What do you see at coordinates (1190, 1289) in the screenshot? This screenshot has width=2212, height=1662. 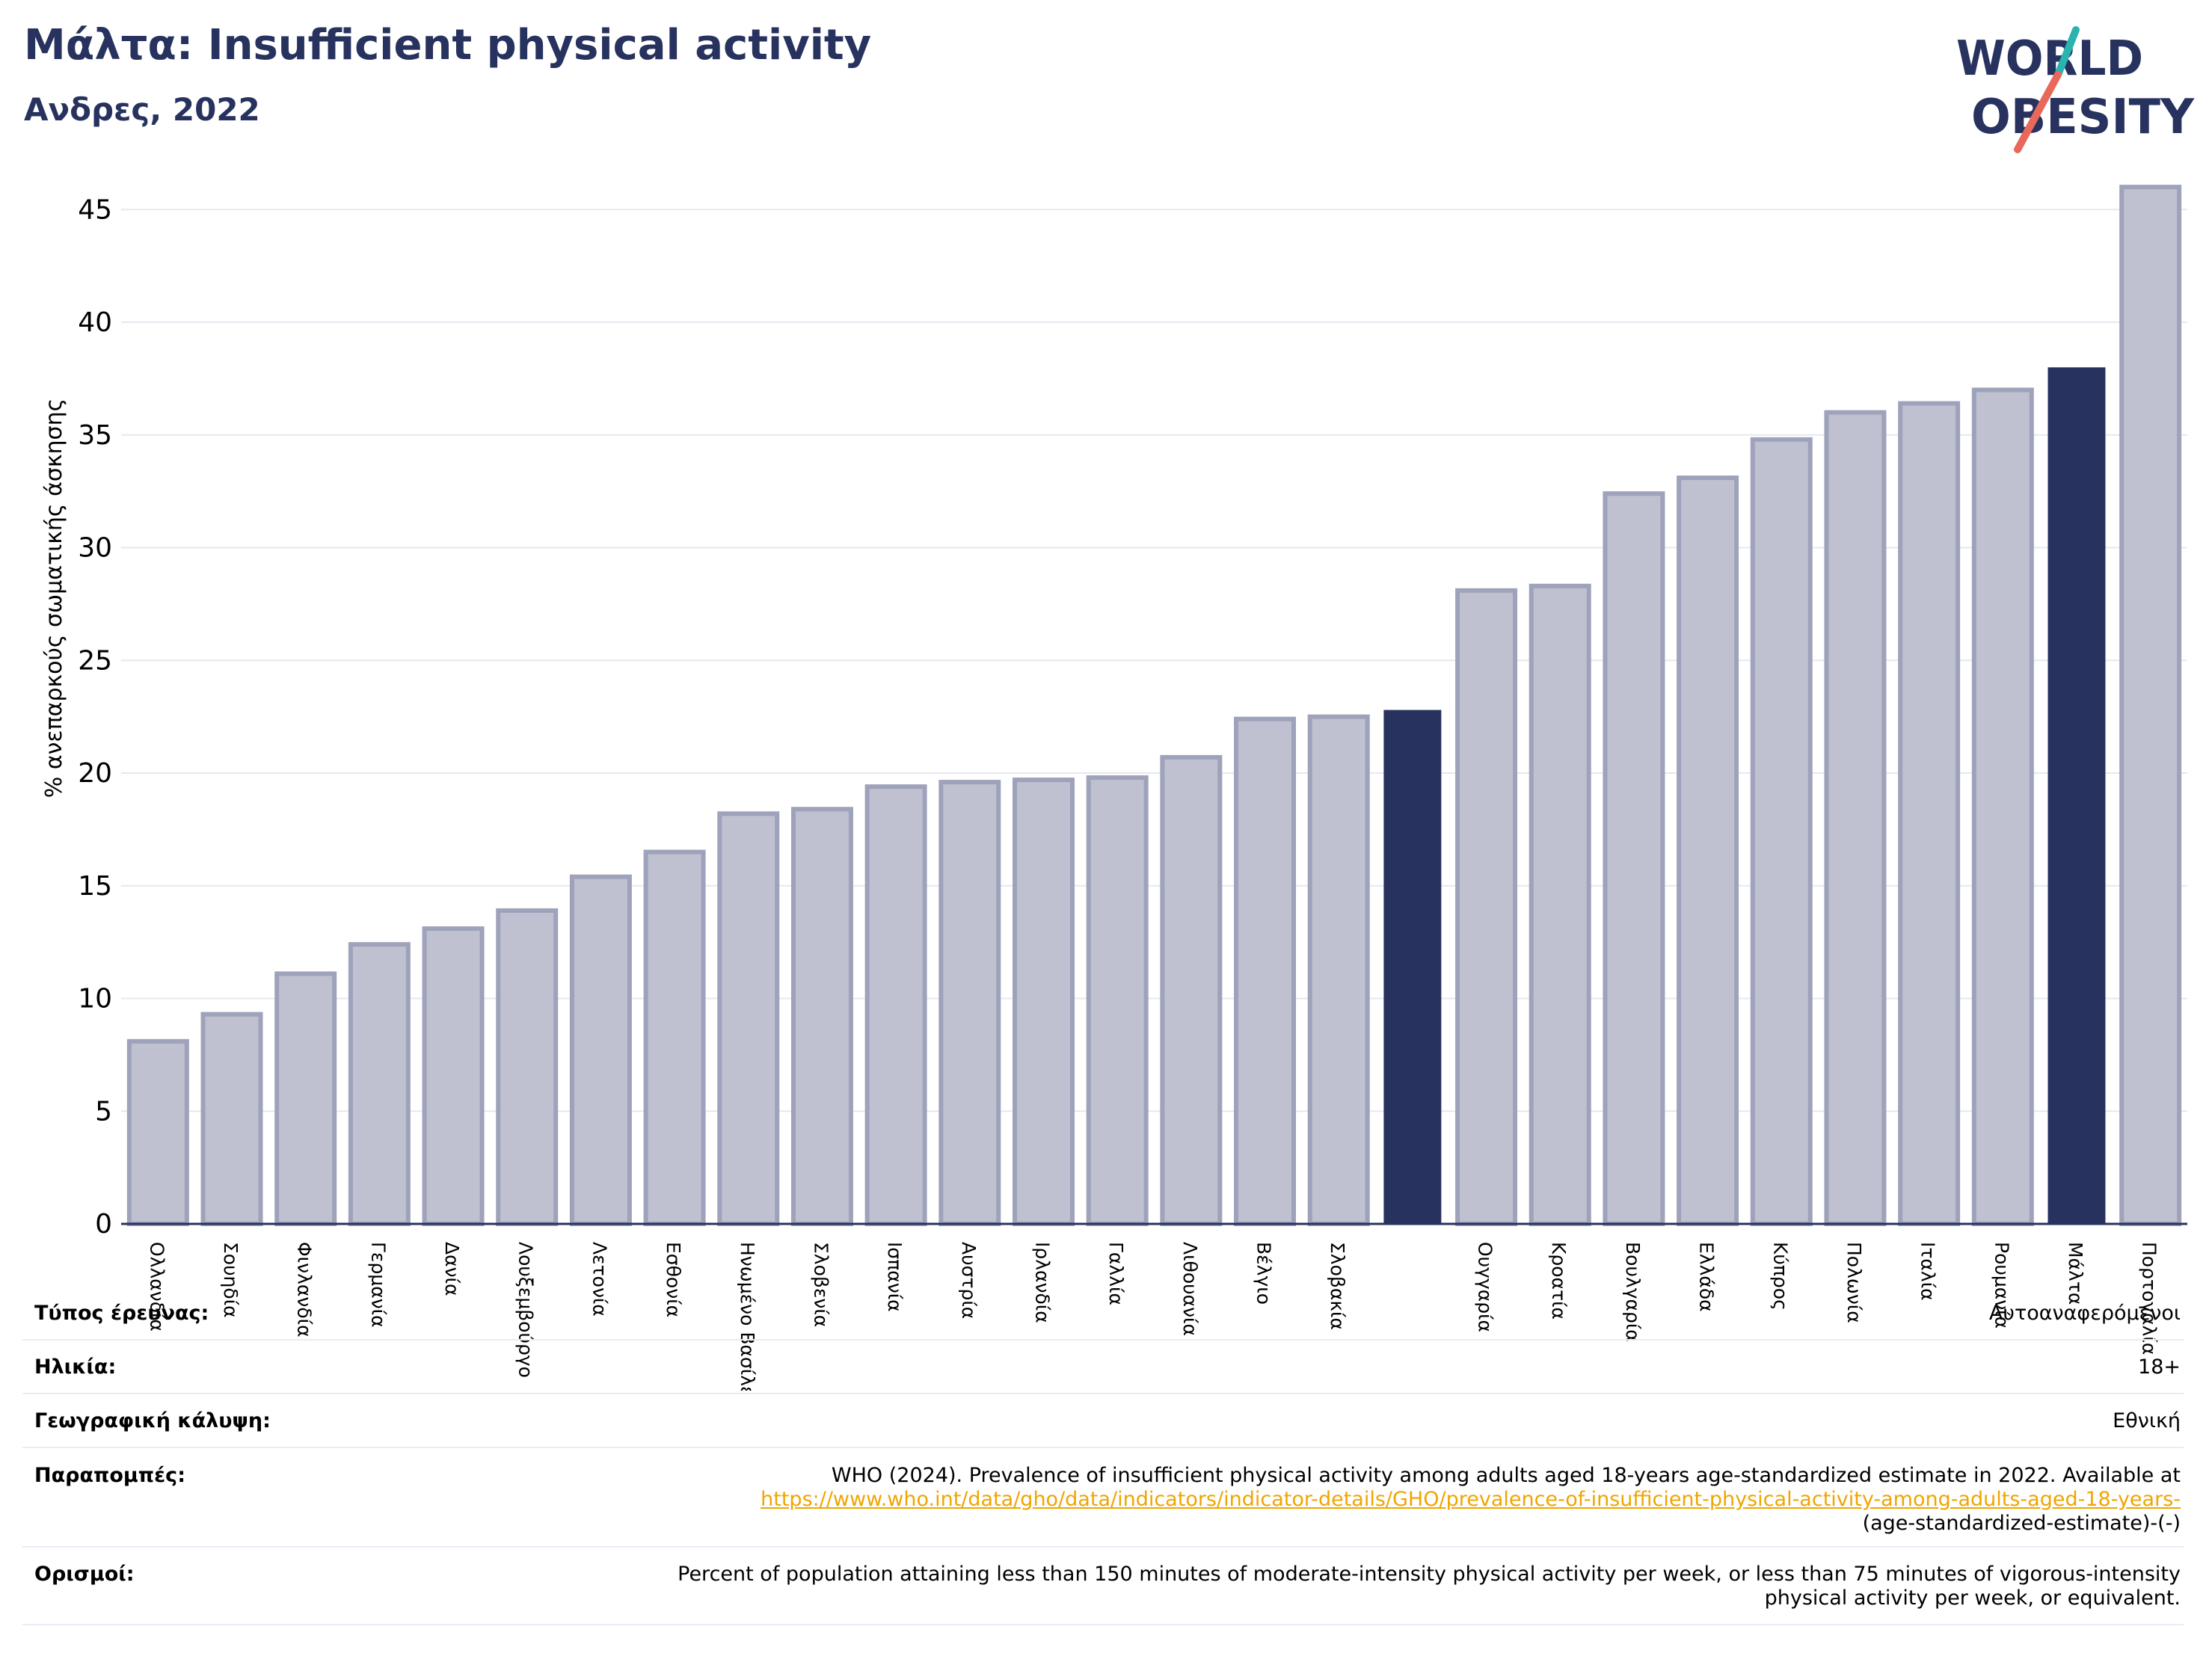 I see `x-tick-label: Λιθουανία` at bounding box center [1190, 1289].